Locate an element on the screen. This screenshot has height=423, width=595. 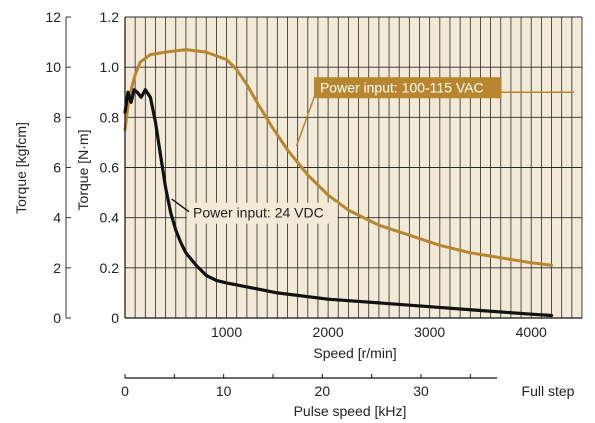
y2-tick-label: 2 is located at coordinates (57, 268).